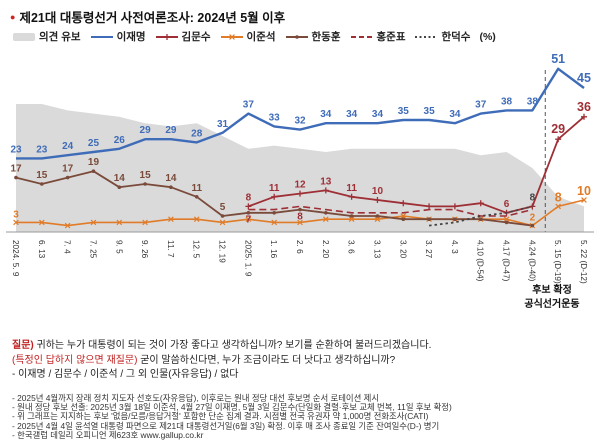  Describe the element at coordinates (507, 204) in the screenshot. I see `kim_moonsoo-value-label: 6` at that location.